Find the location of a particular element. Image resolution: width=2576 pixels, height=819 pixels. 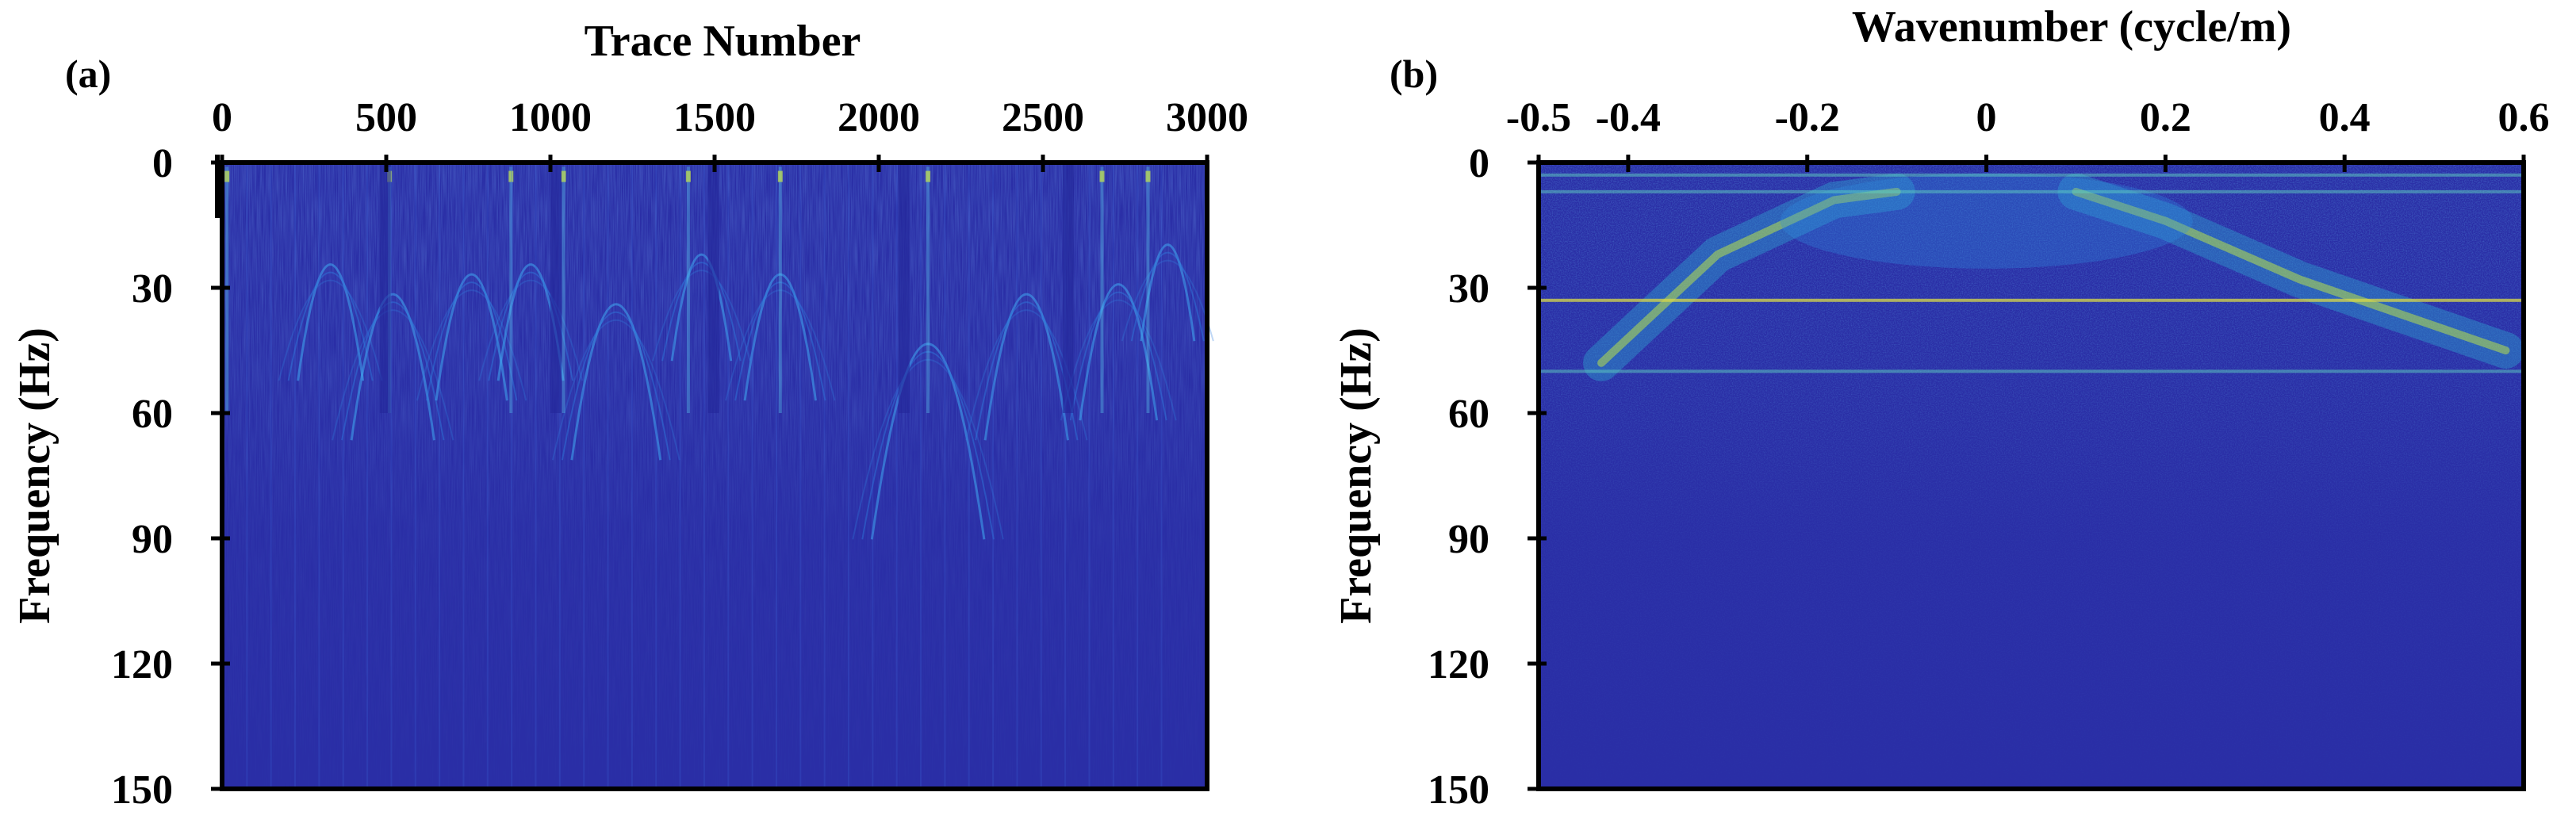

panel-a-ylabel: Frequency (Hz) is located at coordinates (34, 475).